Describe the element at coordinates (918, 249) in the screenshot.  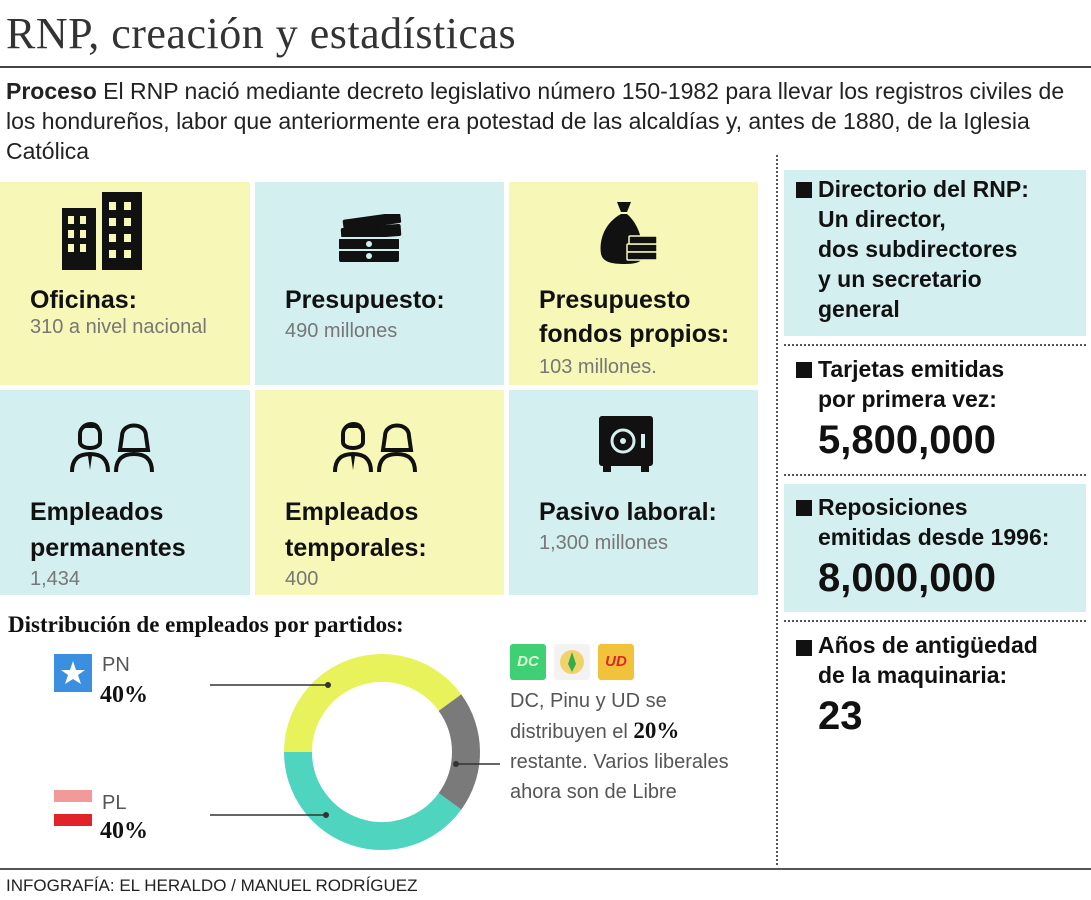
I see `directorio-line: dos subdirectores` at that location.